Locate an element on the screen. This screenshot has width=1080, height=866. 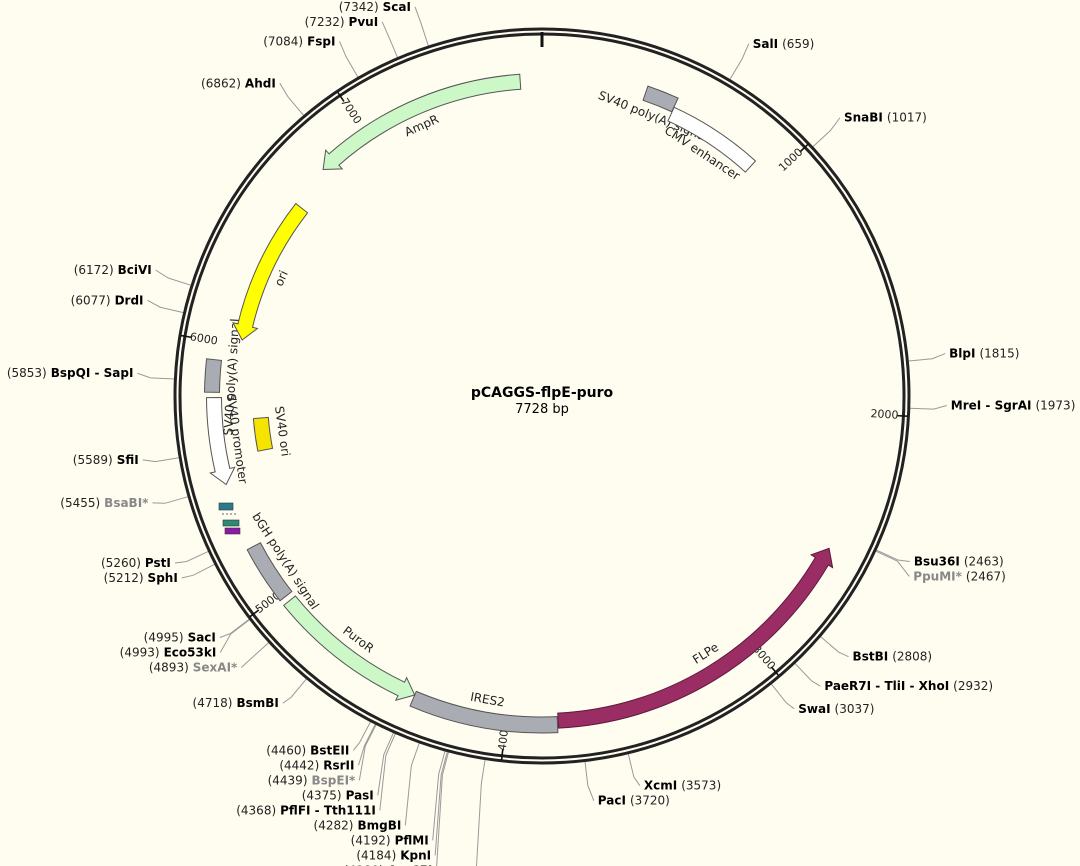
site-snabi: SnaBI (1017) is located at coordinates (885, 117).